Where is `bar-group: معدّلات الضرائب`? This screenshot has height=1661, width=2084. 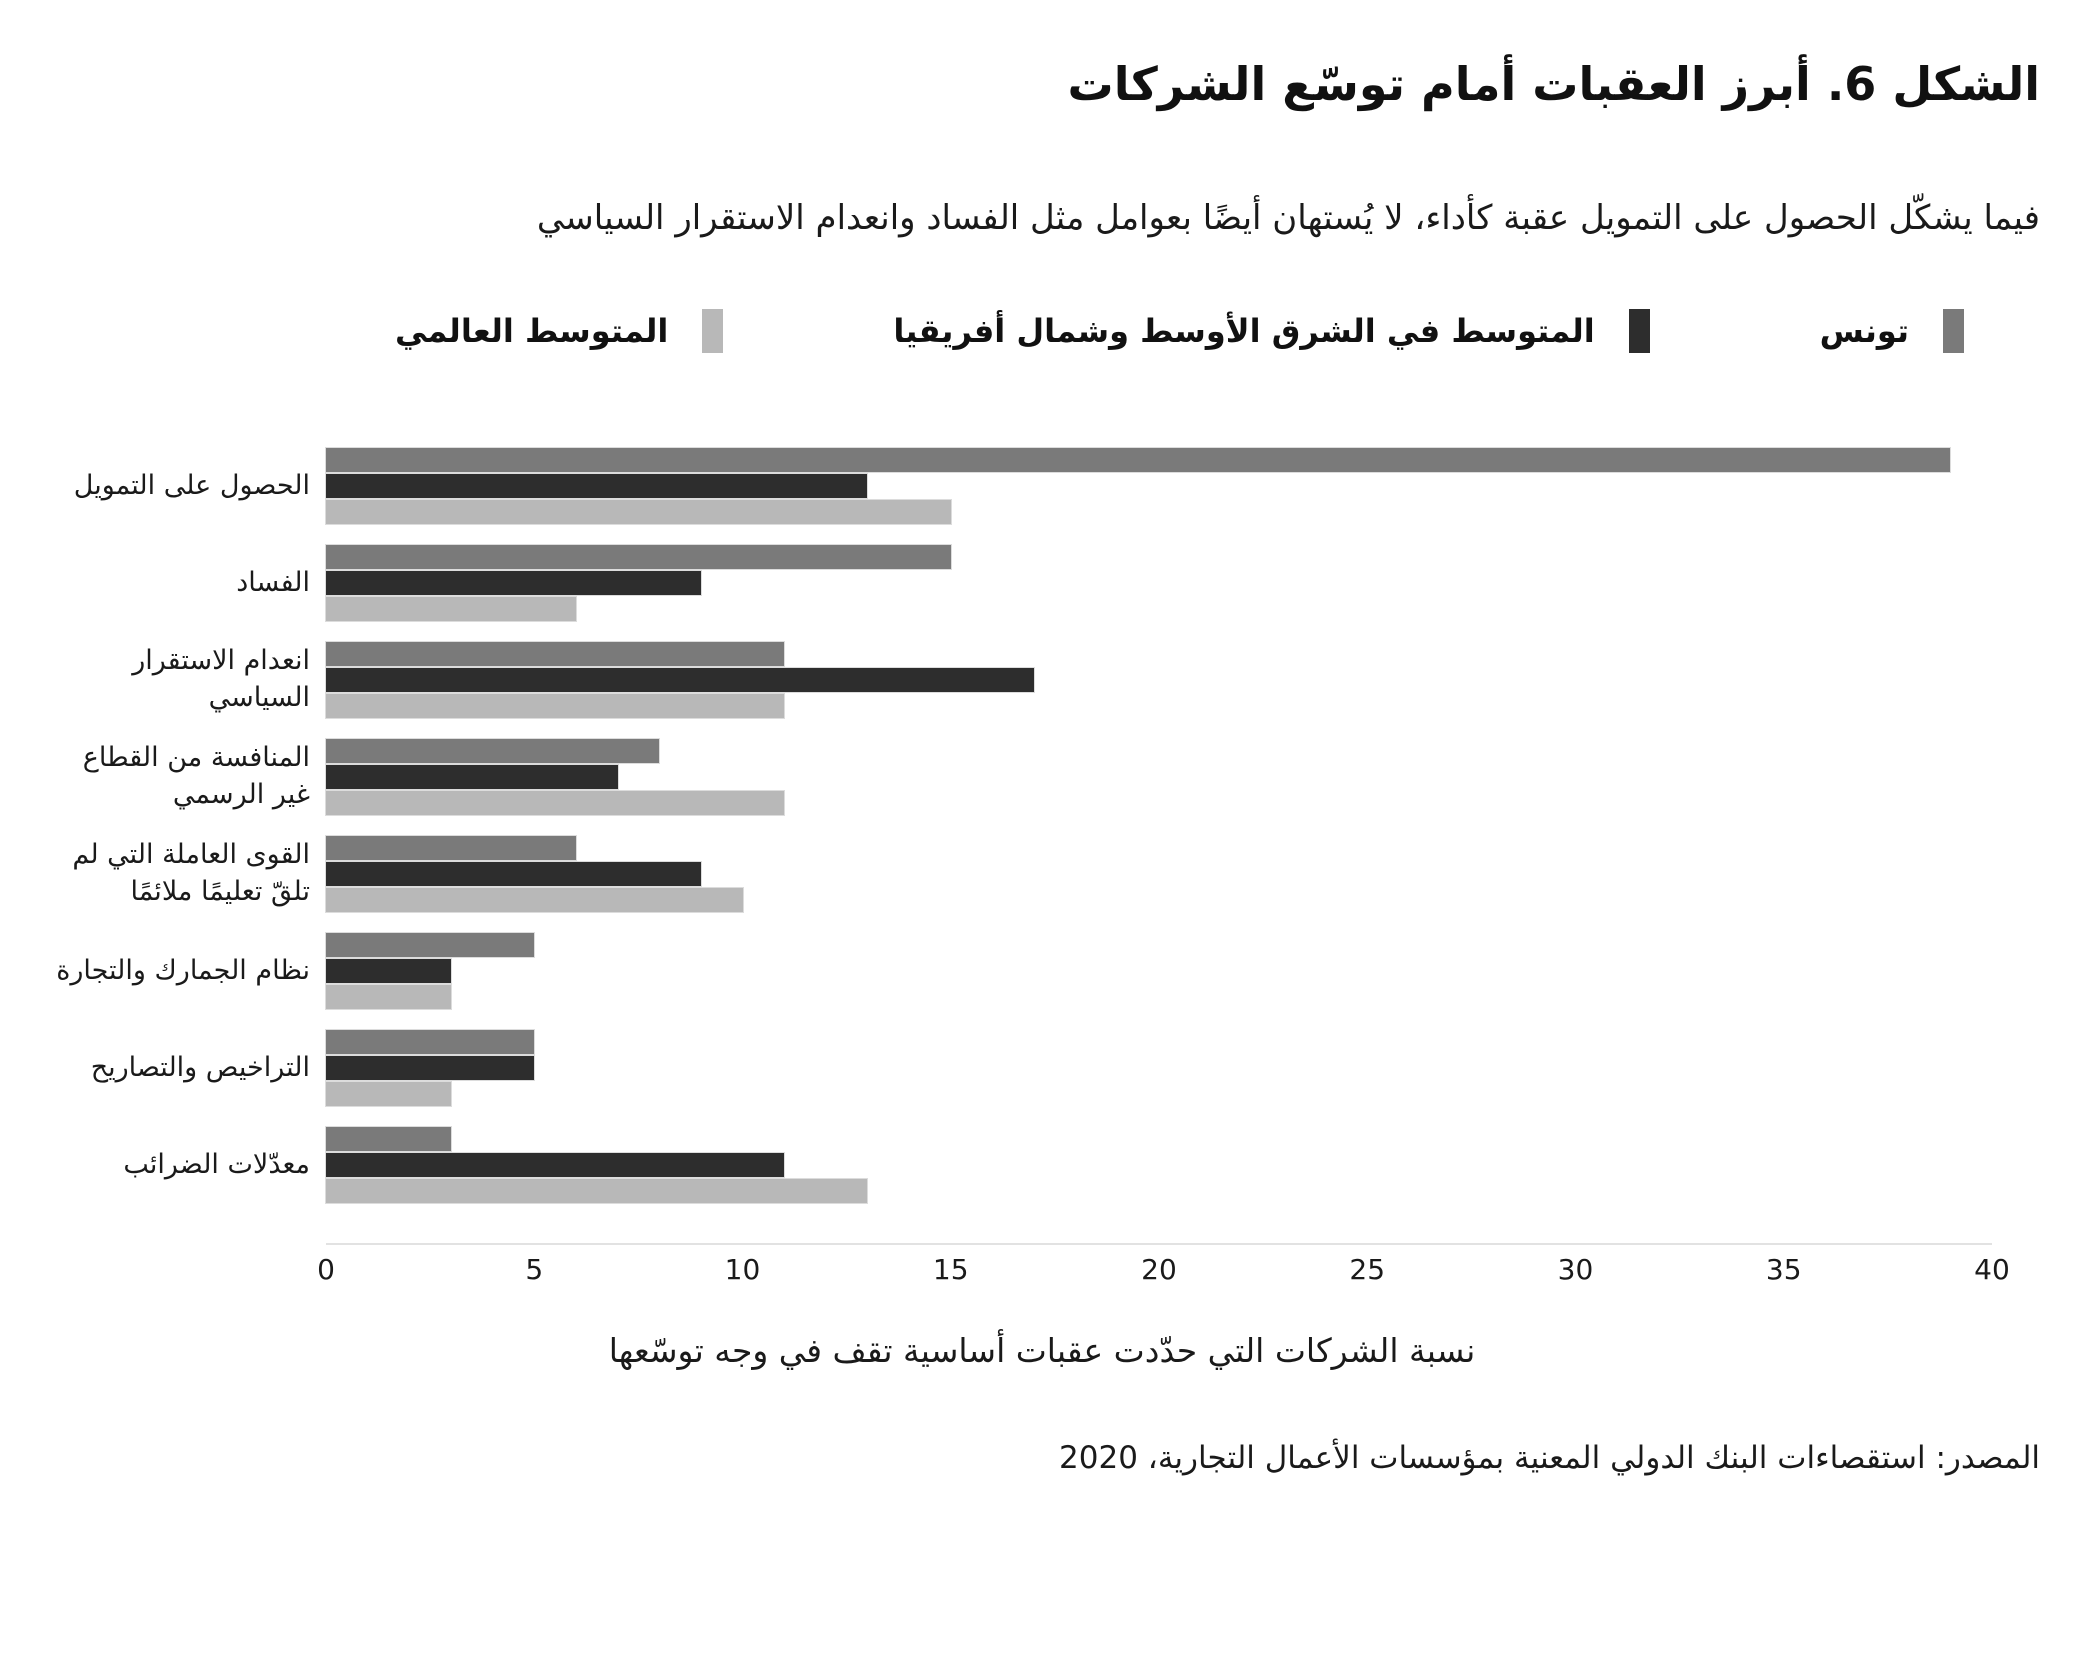
bar-group: معدّلات الضرائب is located at coordinates (1016, 1164).